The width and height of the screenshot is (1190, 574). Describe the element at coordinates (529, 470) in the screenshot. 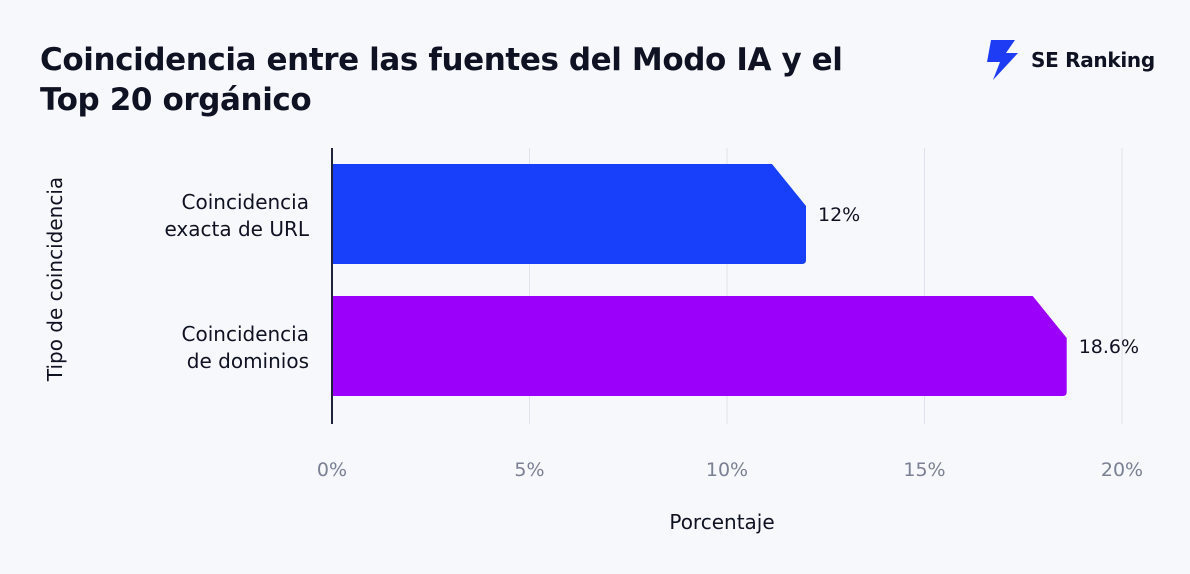

I see `x-tick-label: 5%` at that location.